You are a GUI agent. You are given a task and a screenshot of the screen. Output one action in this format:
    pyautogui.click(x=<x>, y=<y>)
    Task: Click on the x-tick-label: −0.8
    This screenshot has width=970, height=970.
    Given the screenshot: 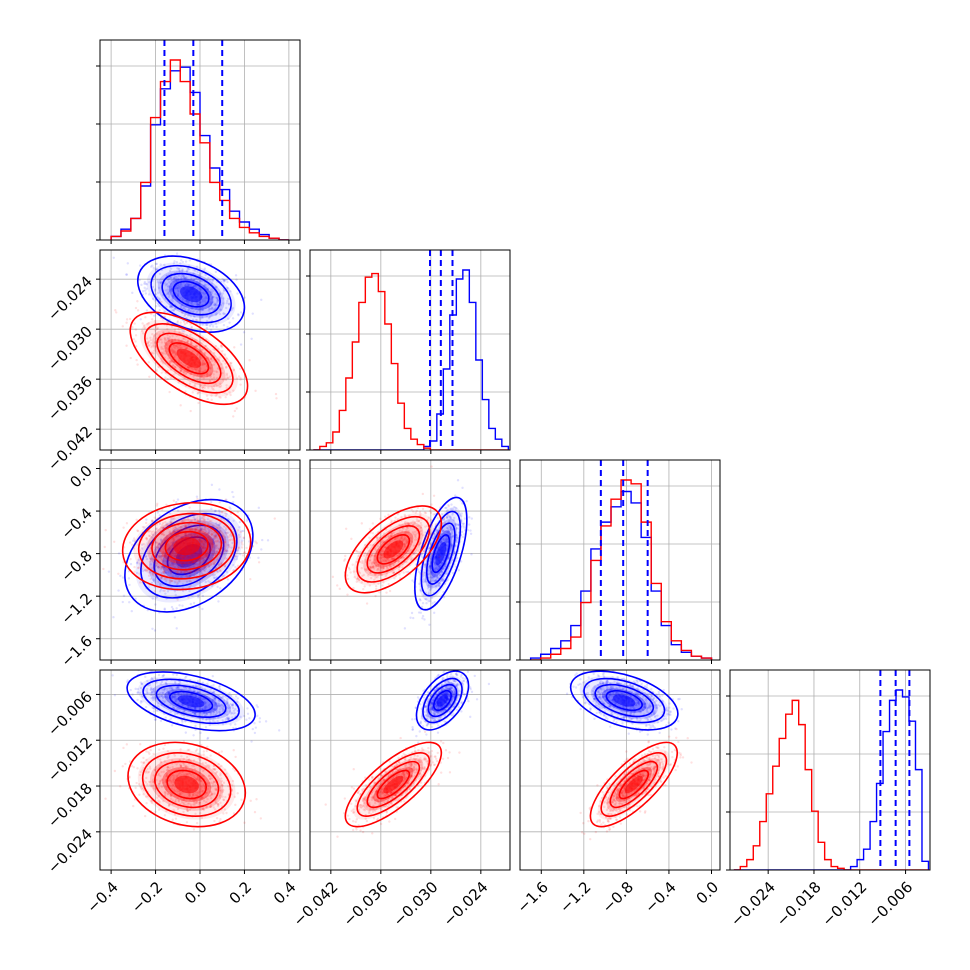 What is the action you would take?
    pyautogui.click(x=618, y=897)
    